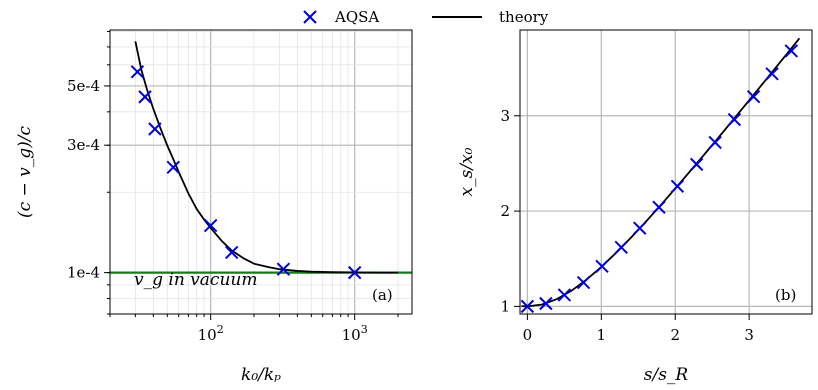  What do you see at coordinates (467, 171) in the screenshot?
I see `panel-b-ylabel: x_s/x₀` at bounding box center [467, 171].